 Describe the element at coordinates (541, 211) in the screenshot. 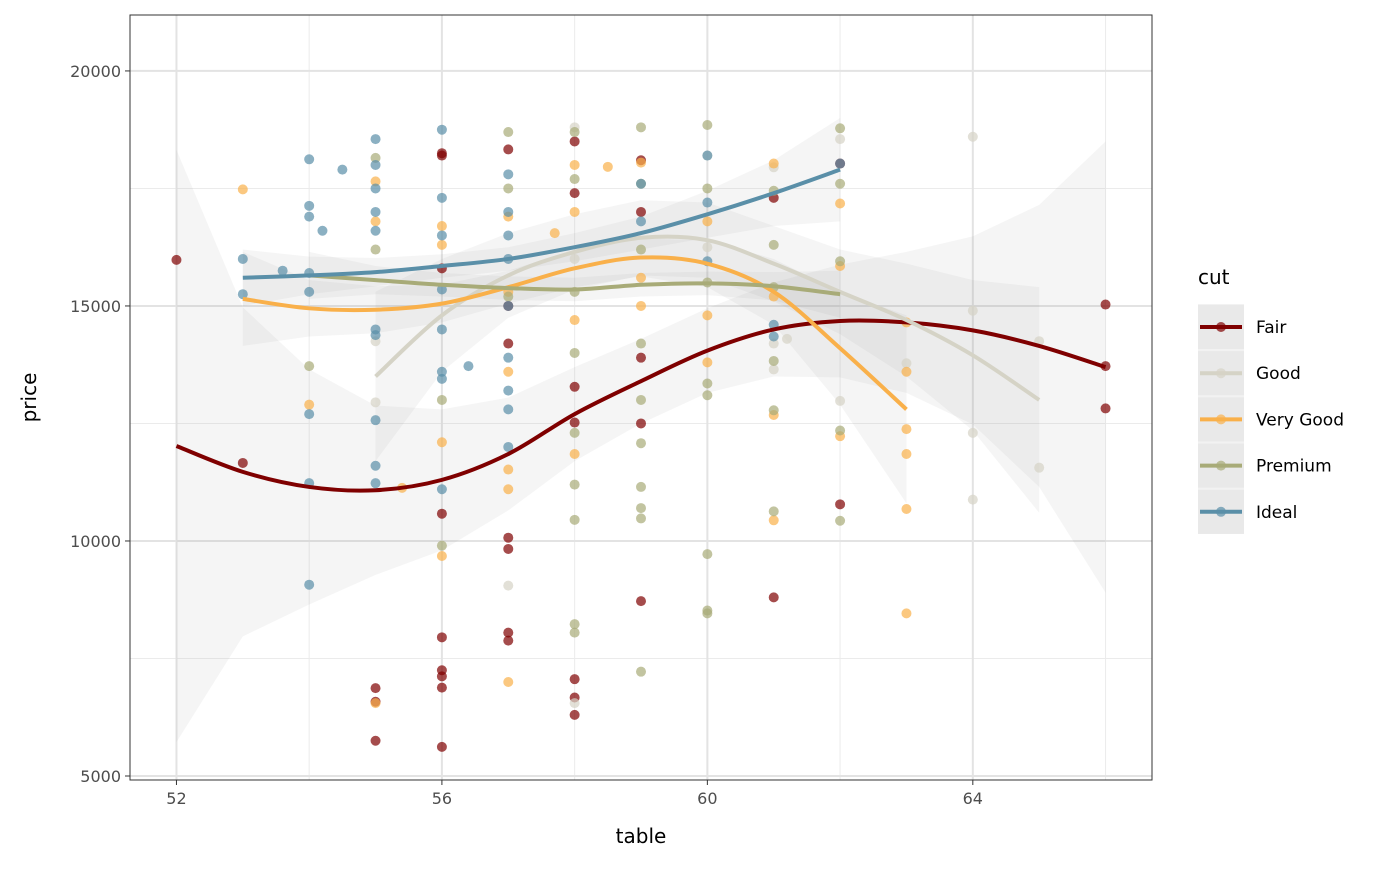

I see `confidence-ribbon-ideal` at that location.